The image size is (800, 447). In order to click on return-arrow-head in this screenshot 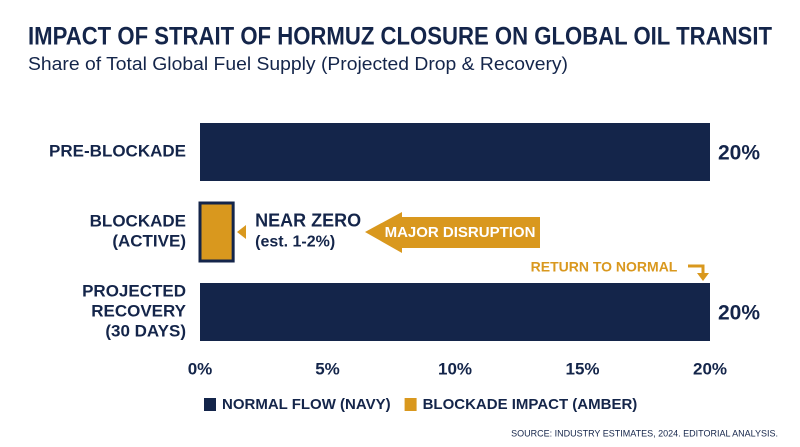, I will do `click(703, 277)`.